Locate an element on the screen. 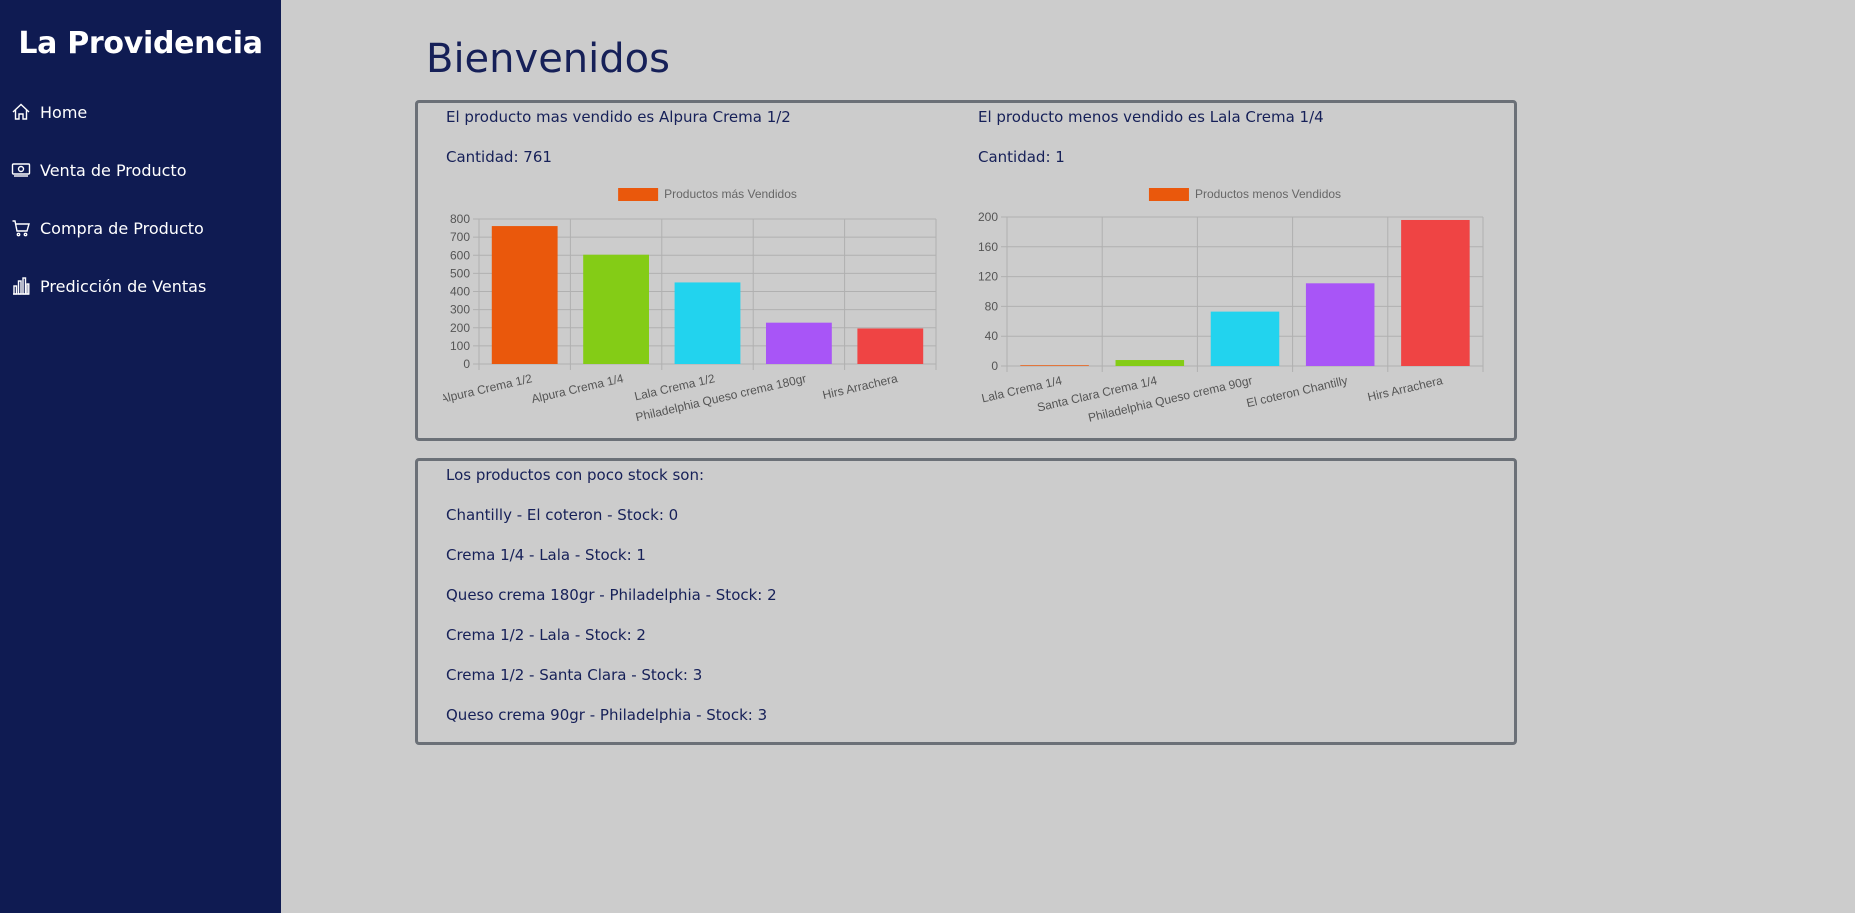 Image resolution: width=1855 pixels, height=913 pixels. sidebar-item-label: Predicción de Ventas is located at coordinates (123, 286).